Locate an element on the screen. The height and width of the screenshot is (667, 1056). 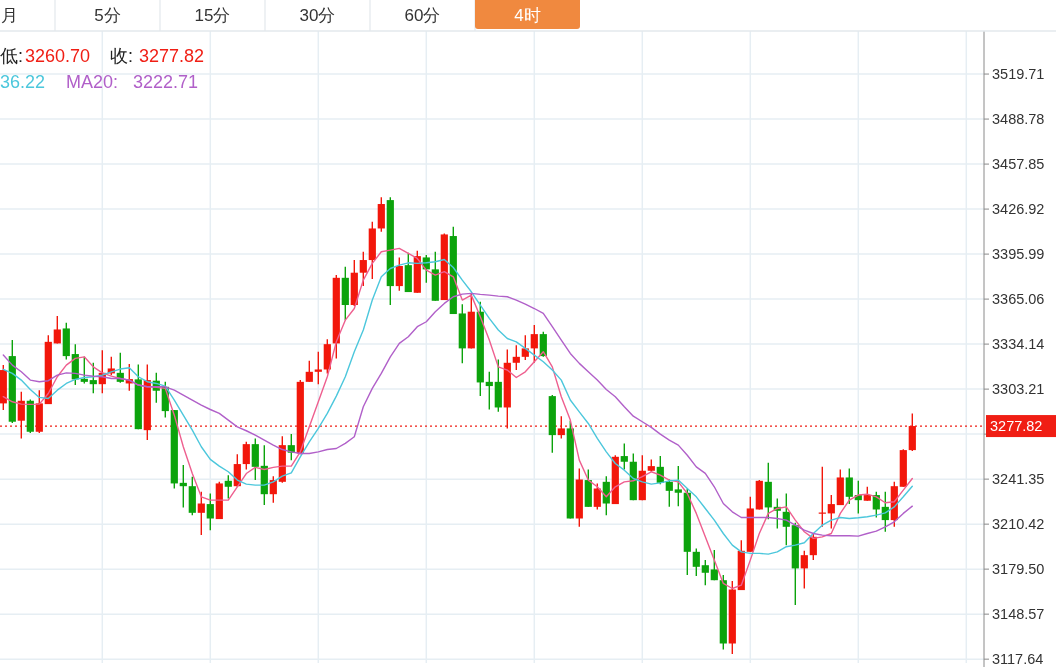
text: MA20: is located at coordinates (92, 82).